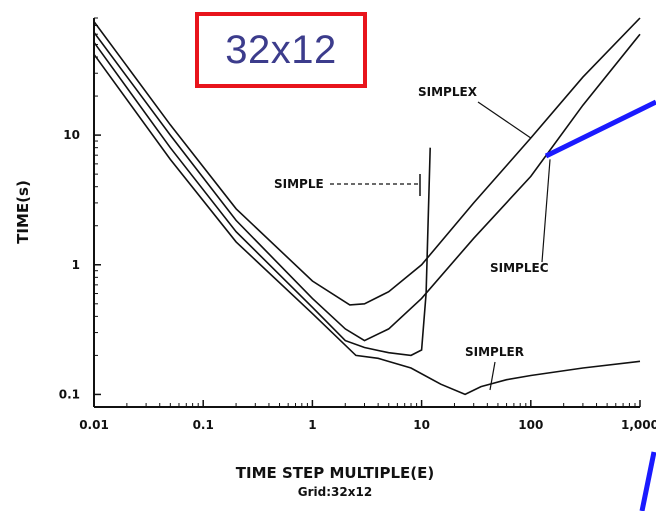  Describe the element at coordinates (647, 481) in the screenshot. I see `pointer-arrow-bottom` at that location.